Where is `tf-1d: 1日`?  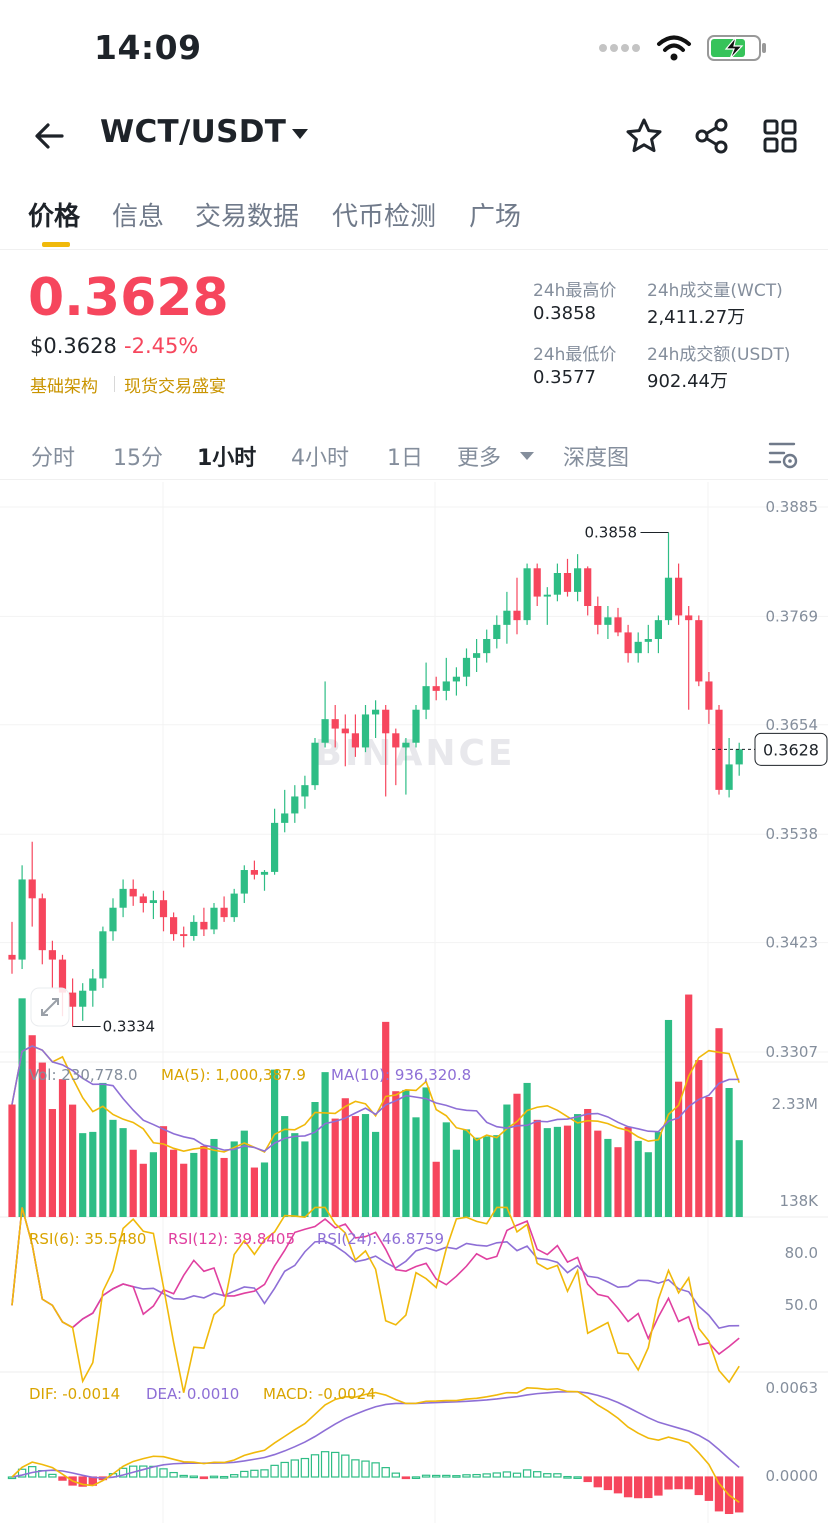
tf-1d: 1日 is located at coordinates (405, 458).